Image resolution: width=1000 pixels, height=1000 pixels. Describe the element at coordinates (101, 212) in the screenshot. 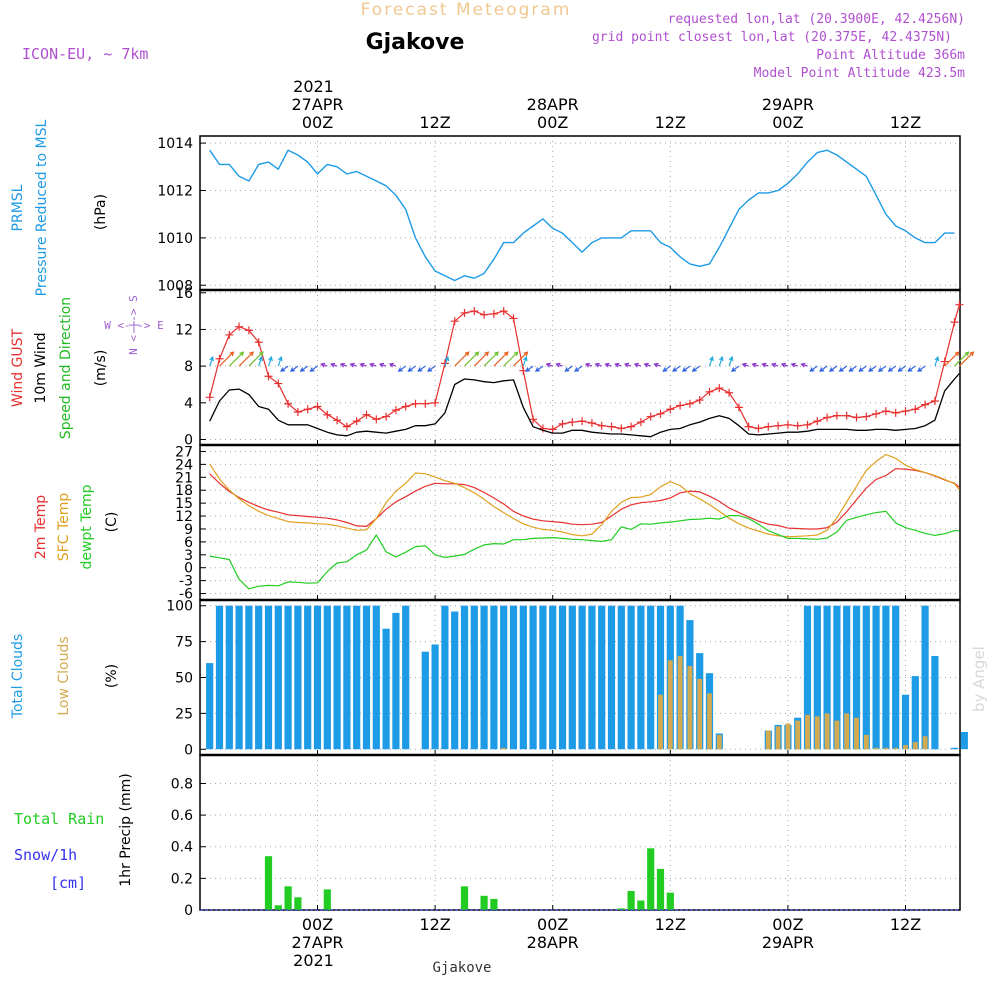

I see `pressure-ylabel: (hPa)` at that location.